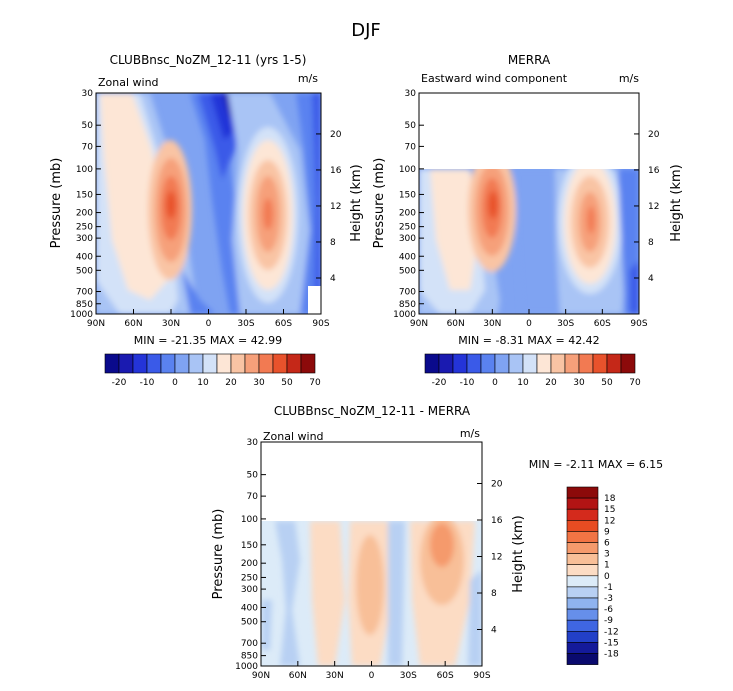  Describe the element at coordinates (407, 195) in the screenshot. I see `pressure-tick-label: 150` at that location.